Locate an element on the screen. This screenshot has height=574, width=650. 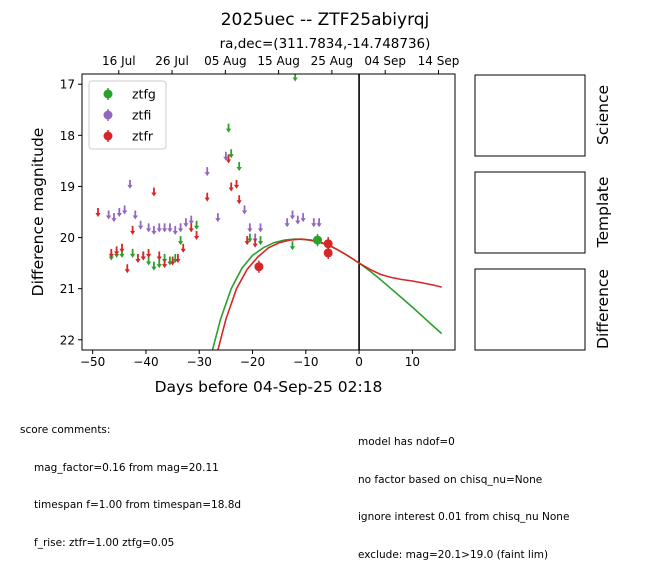
top-tick-label: 14 Sep is located at coordinates (439, 61).